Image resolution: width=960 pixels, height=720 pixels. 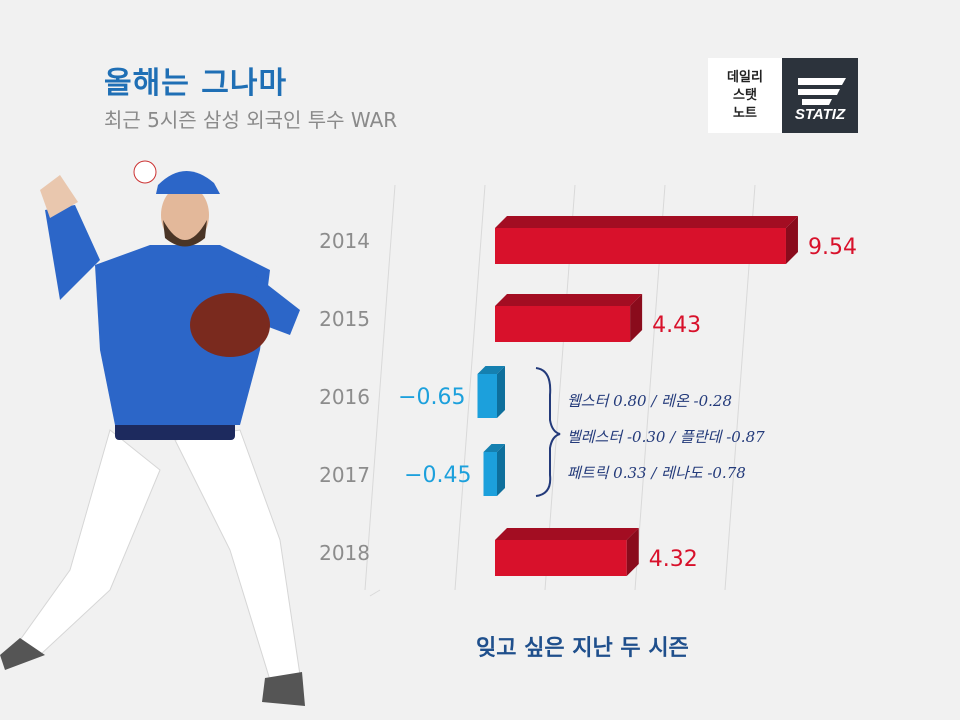 What do you see at coordinates (673, 559) in the screenshot?
I see `value-label: 4.32` at bounding box center [673, 559].